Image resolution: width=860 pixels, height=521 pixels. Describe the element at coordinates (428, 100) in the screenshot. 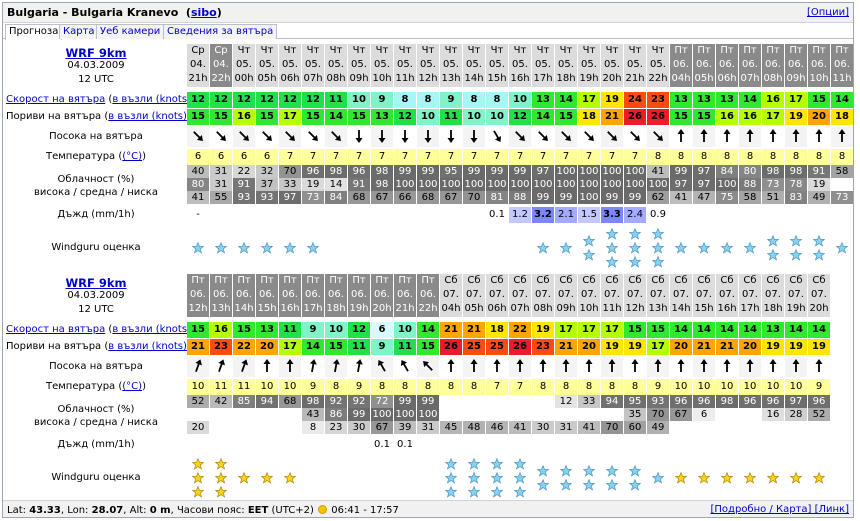

I see `wind-speed-cell: 8` at that location.